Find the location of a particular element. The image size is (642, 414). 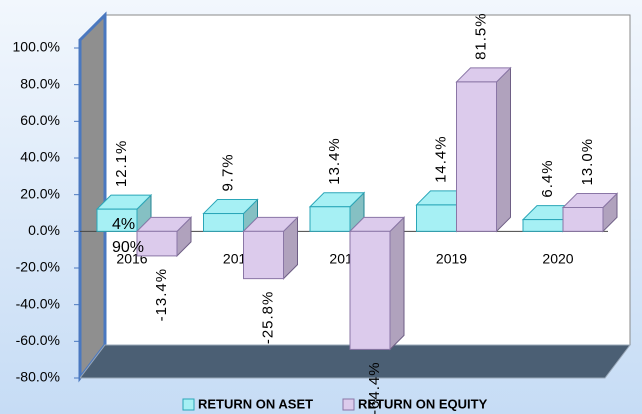

value-label: 6.4% is located at coordinates (547, 178).